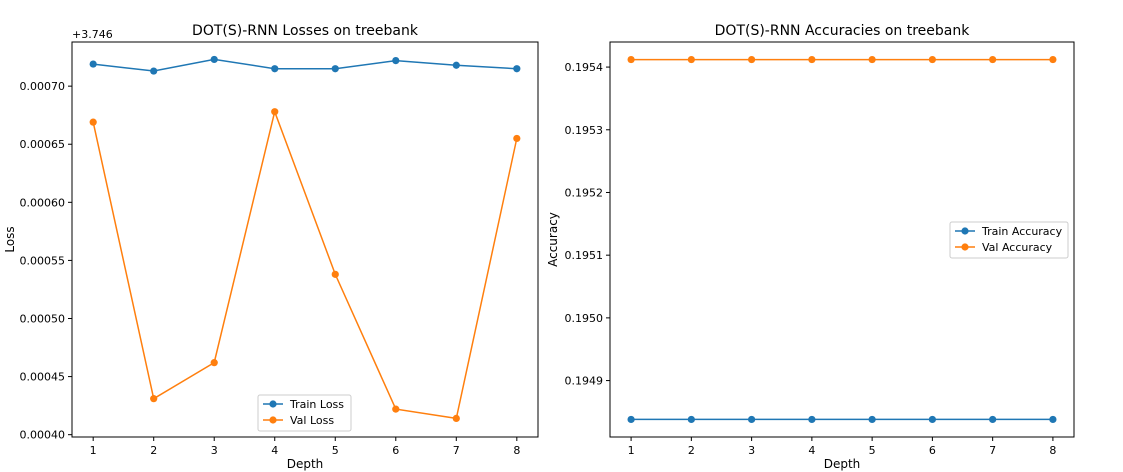 The height and width of the screenshot is (472, 1123). What do you see at coordinates (92, 34) in the screenshot?
I see `y-offset-label: +3.746` at bounding box center [92, 34].